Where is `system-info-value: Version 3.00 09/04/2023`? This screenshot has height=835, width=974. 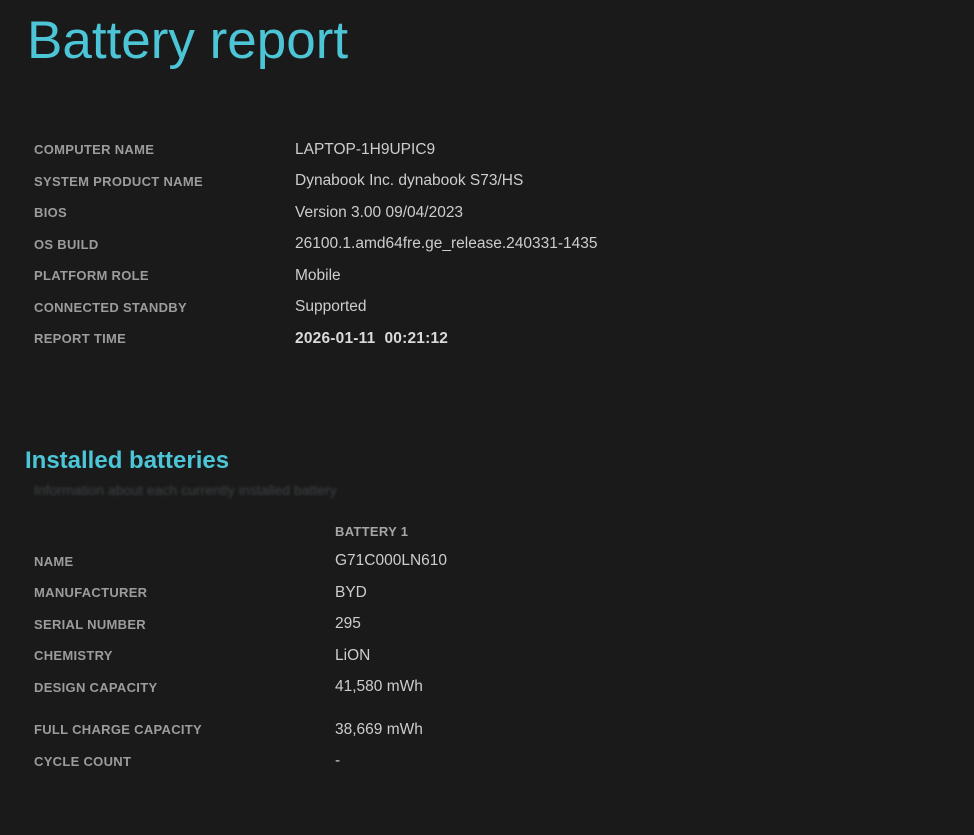 system-info-value: Version 3.00 09/04/2023 is located at coordinates (379, 212).